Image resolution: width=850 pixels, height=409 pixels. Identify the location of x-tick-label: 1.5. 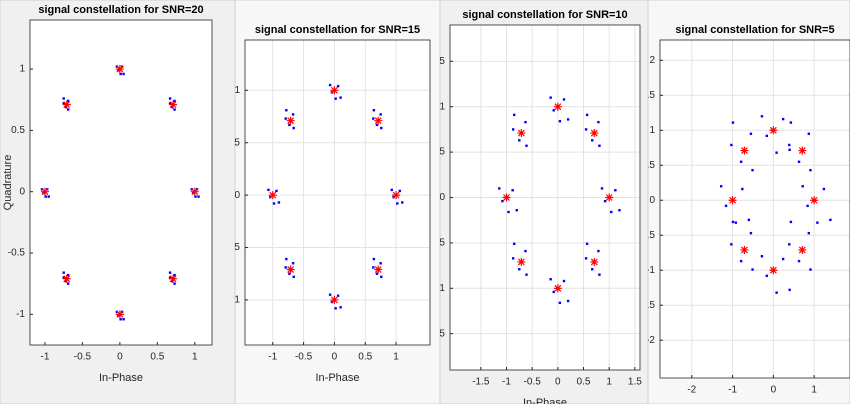
(635, 382).